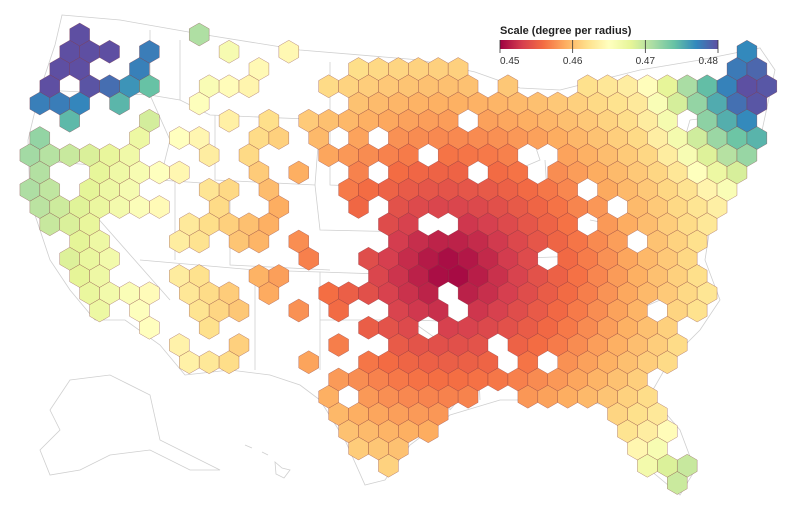 The height and width of the screenshot is (507, 800). What do you see at coordinates (130, 425) in the screenshot?
I see `alaska-outline` at bounding box center [130, 425].